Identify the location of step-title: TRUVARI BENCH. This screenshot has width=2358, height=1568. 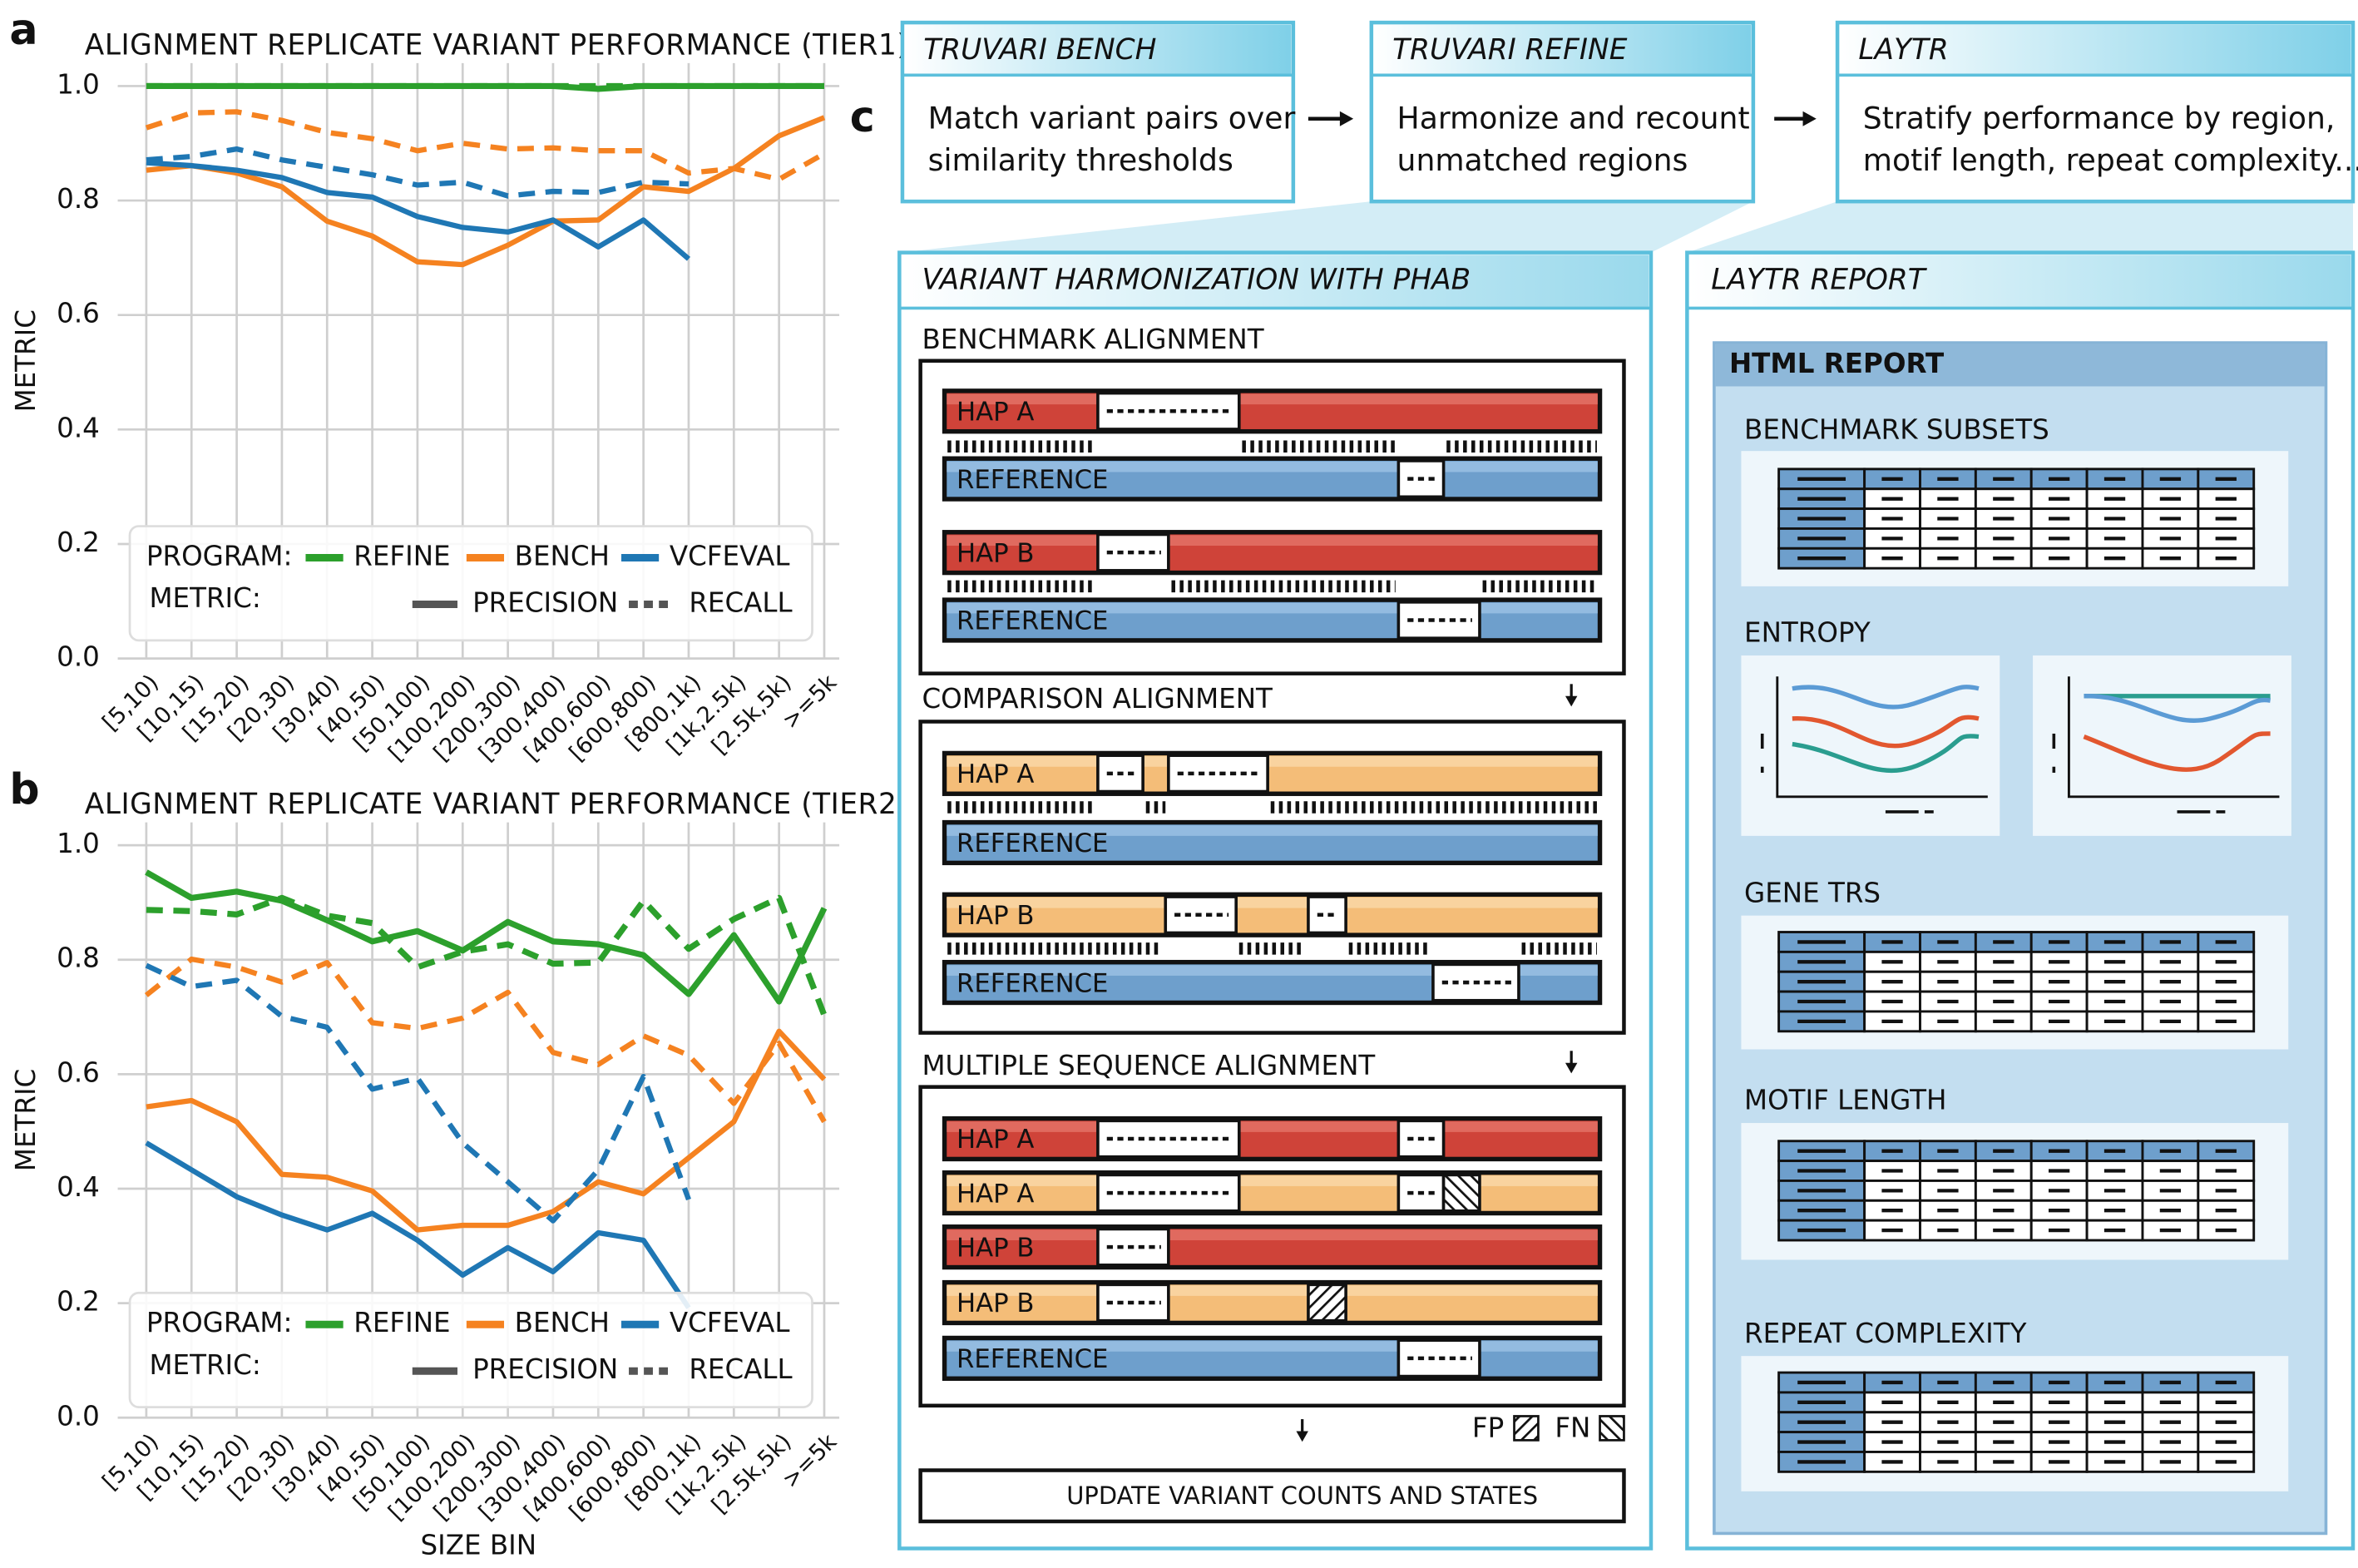
(1040, 50).